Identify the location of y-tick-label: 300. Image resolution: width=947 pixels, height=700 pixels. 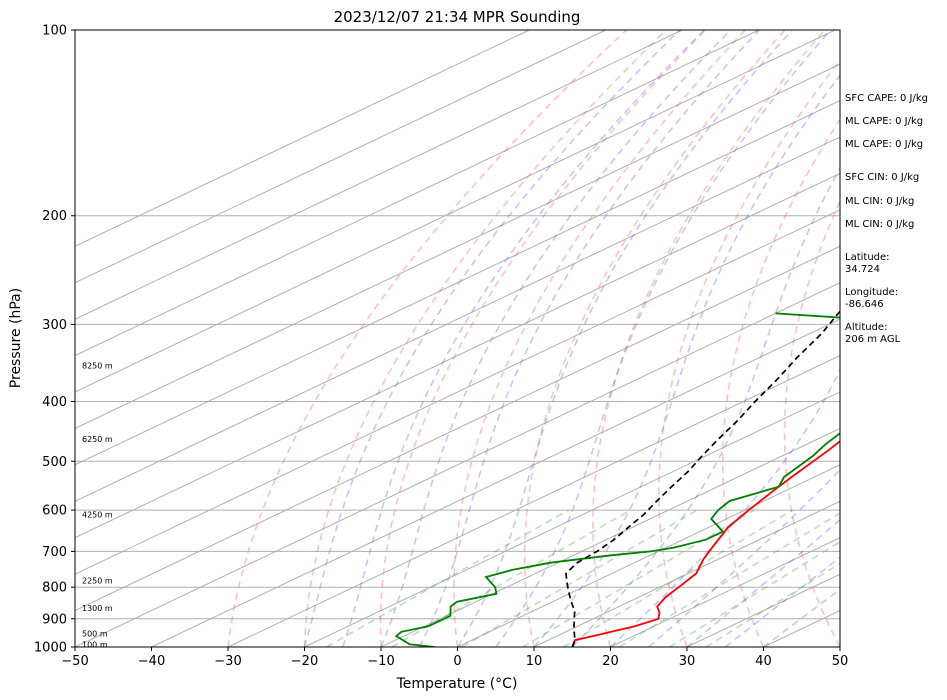
(54, 325).